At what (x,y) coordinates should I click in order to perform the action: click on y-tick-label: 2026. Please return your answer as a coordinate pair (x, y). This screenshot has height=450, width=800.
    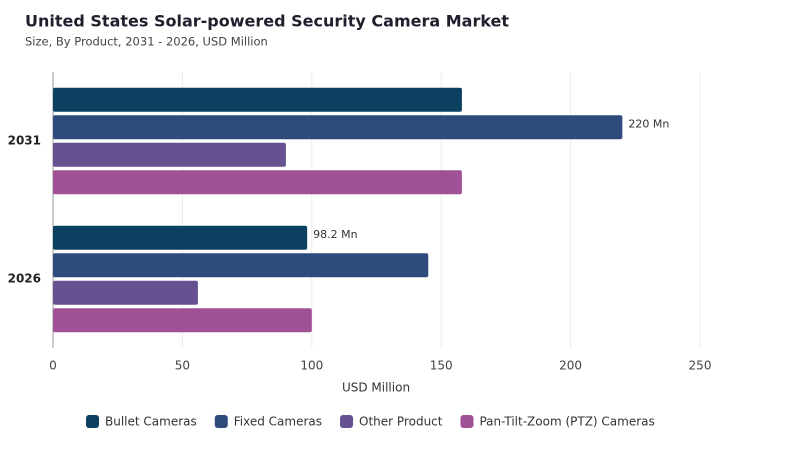
    Looking at the image, I should click on (24, 279).